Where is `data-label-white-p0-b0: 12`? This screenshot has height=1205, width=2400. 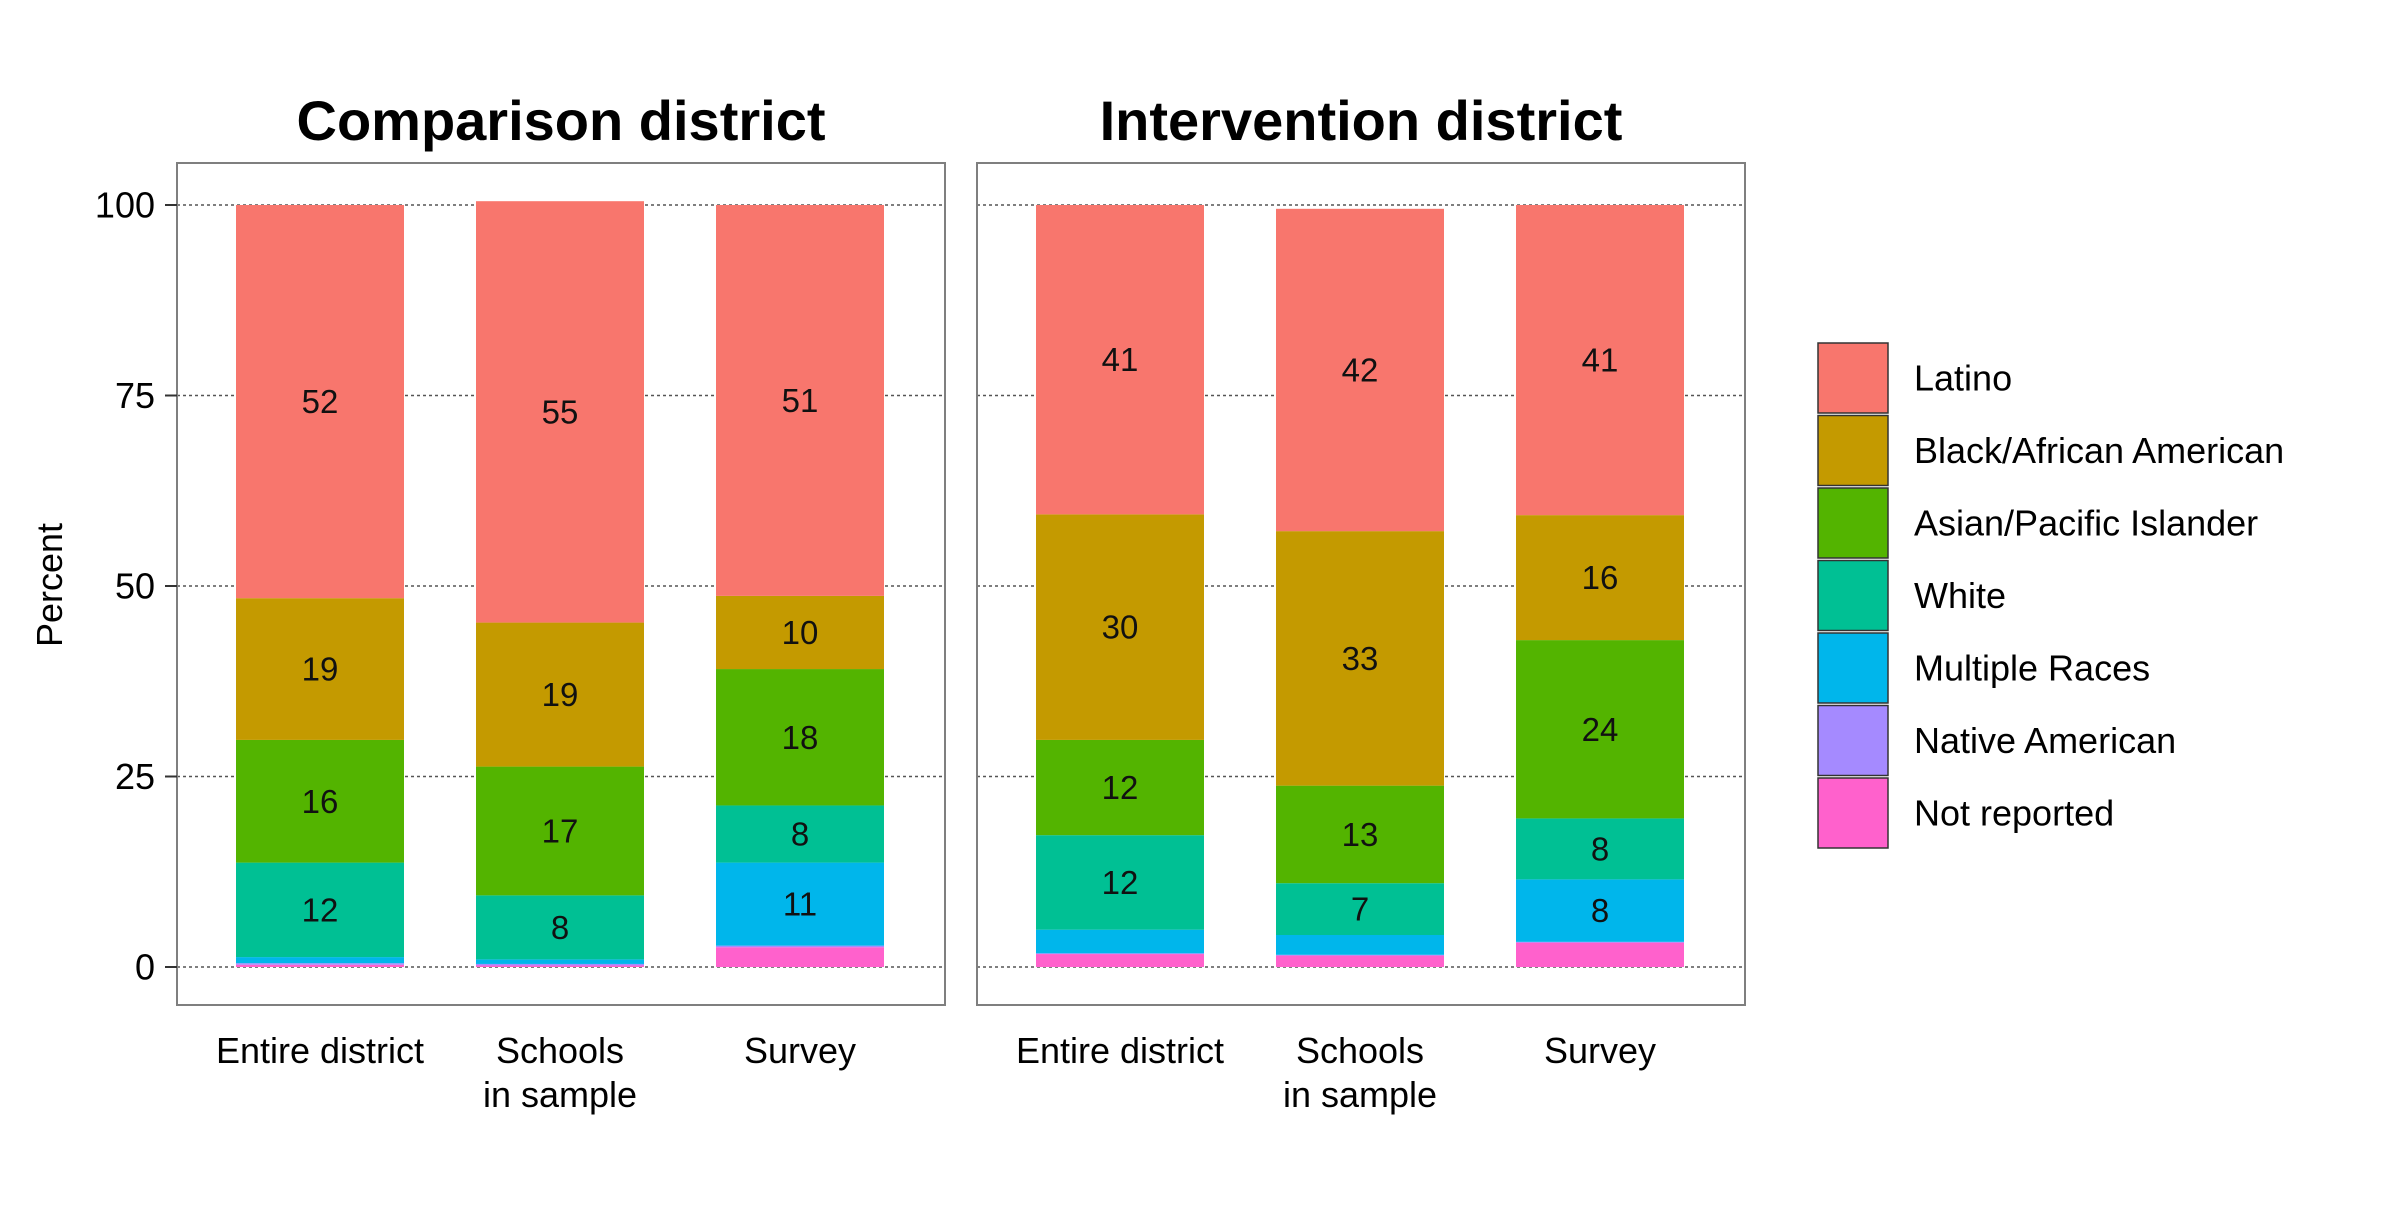 data-label-white-p0-b0: 12 is located at coordinates (320, 909).